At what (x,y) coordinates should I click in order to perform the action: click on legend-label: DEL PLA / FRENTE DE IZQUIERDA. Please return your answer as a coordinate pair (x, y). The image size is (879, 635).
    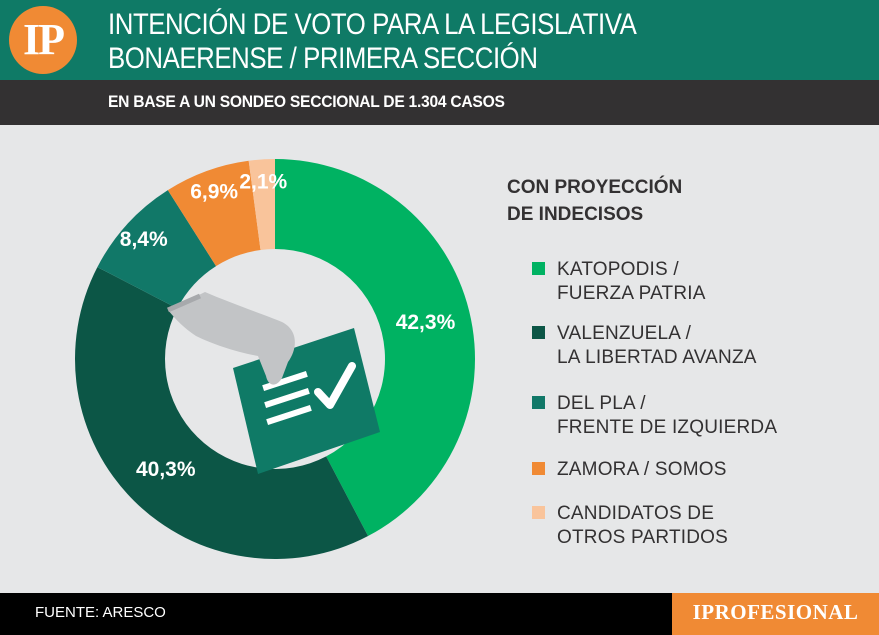
    Looking at the image, I should click on (667, 415).